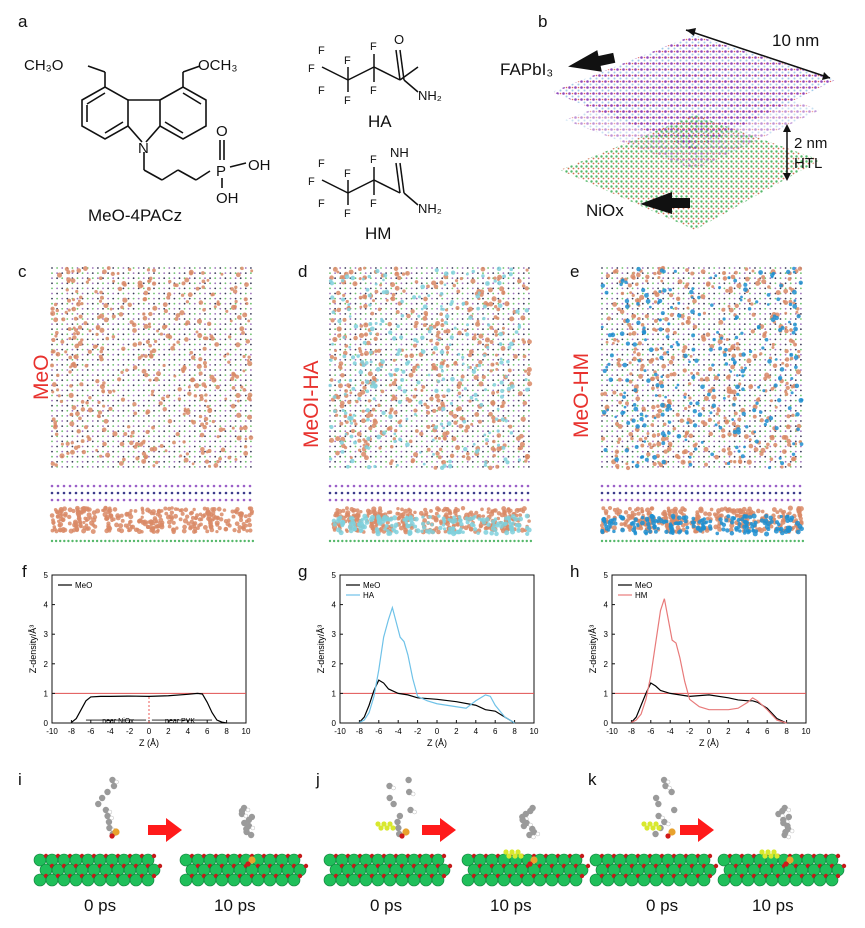 This screenshot has width=865, height=928. What do you see at coordinates (165, 830) in the screenshot?
I see `transition-arrow` at bounding box center [165, 830].